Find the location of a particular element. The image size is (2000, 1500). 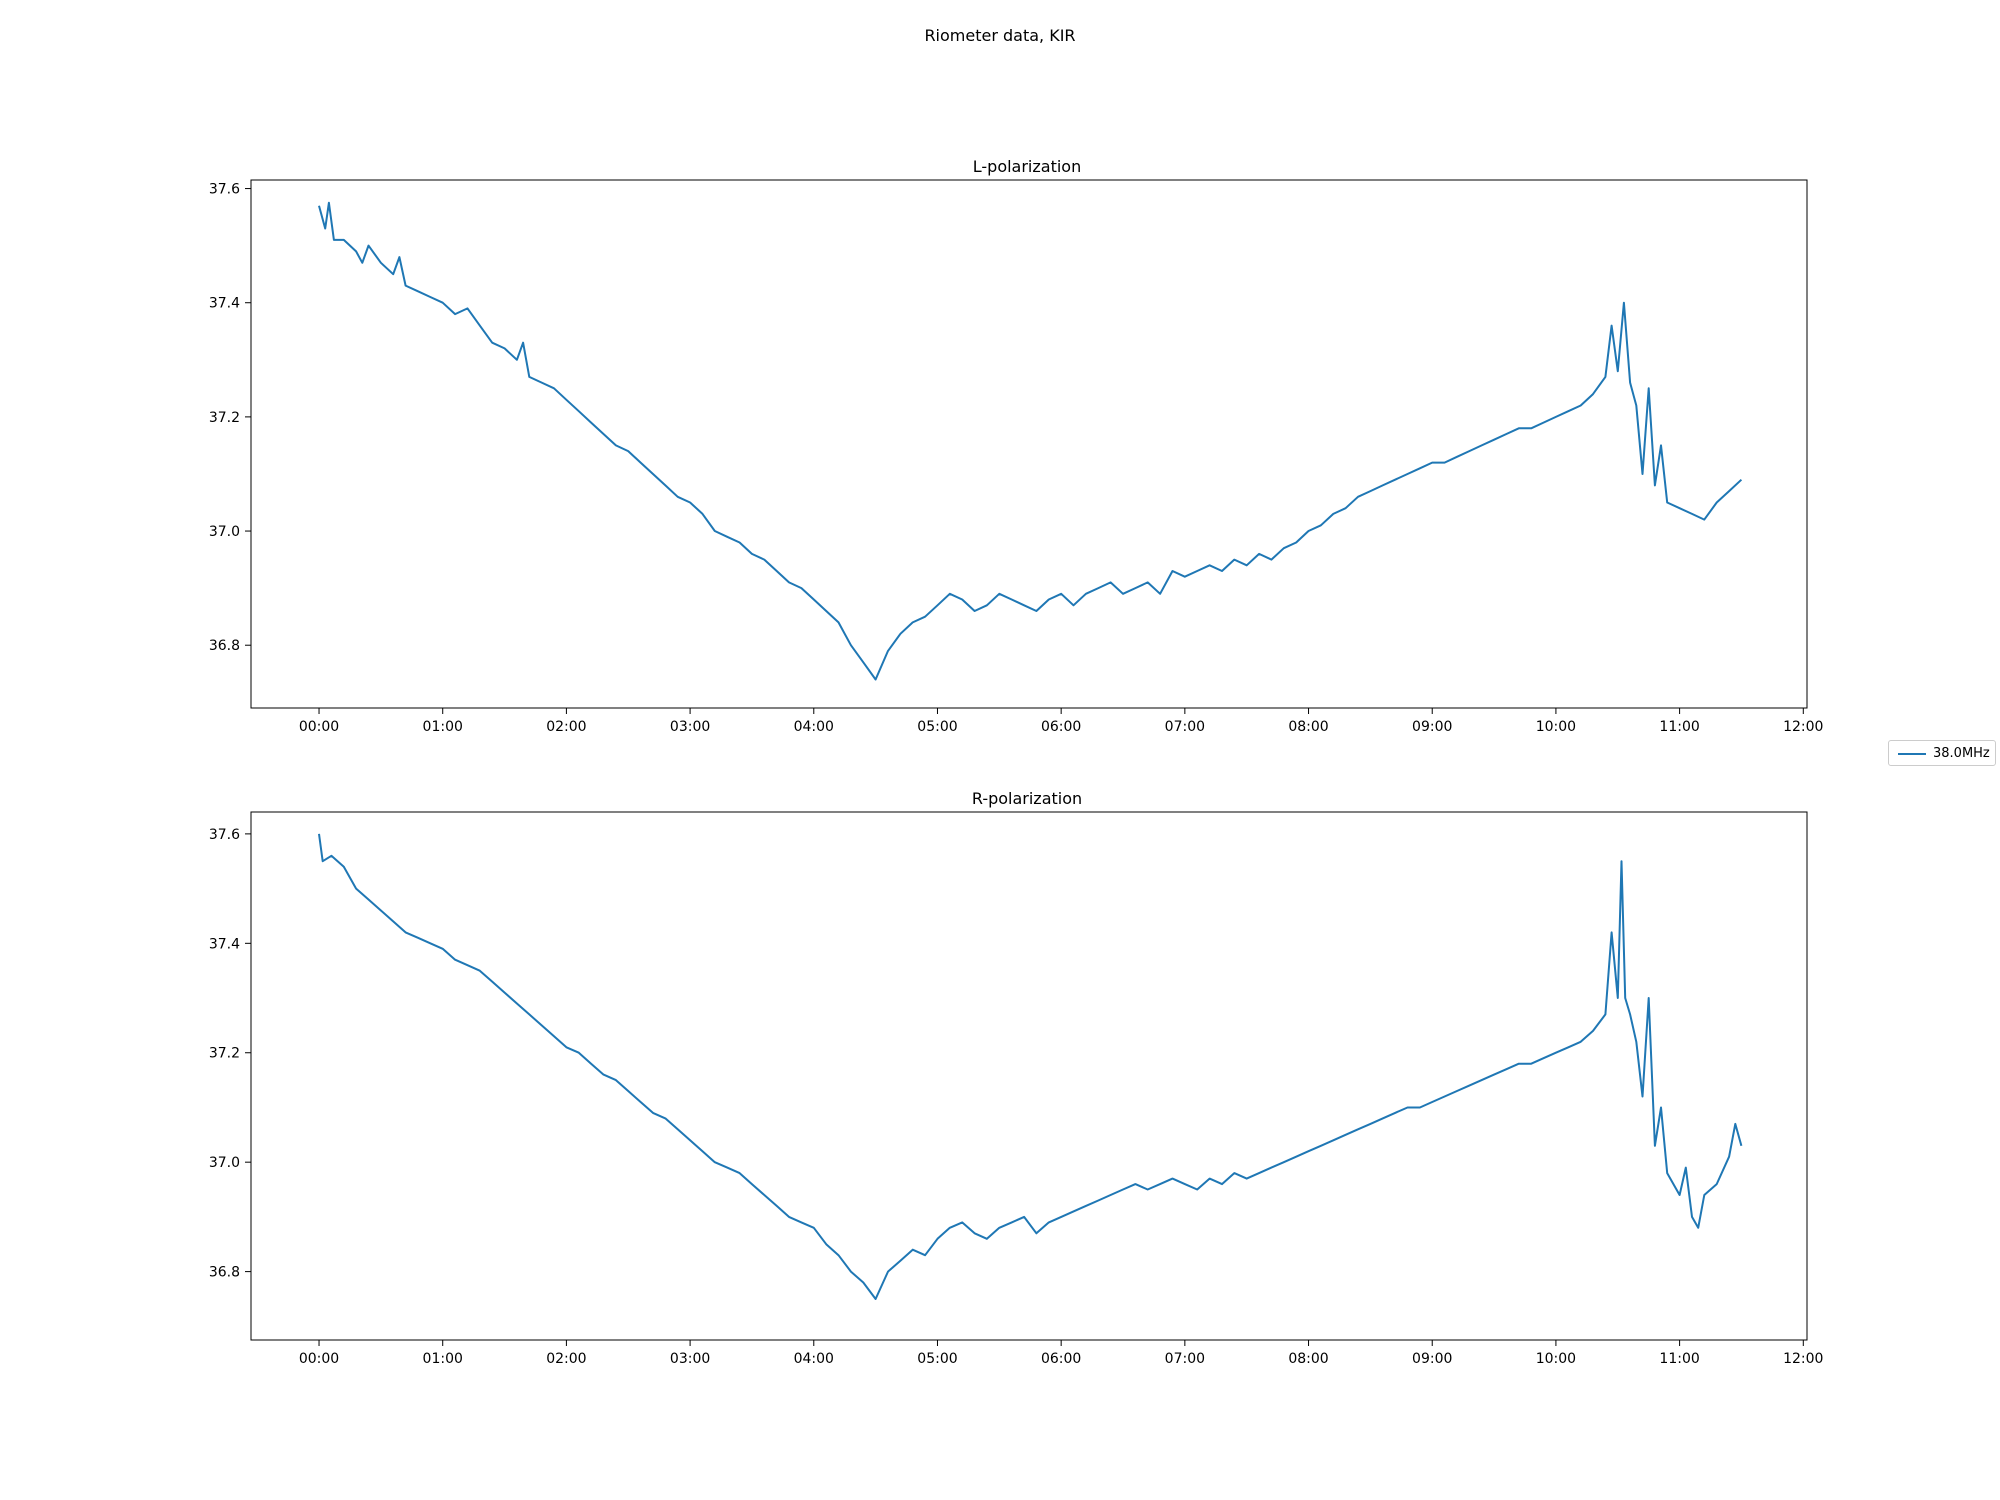

x-tick-label-l-polarization: 04:00 is located at coordinates (814, 727).